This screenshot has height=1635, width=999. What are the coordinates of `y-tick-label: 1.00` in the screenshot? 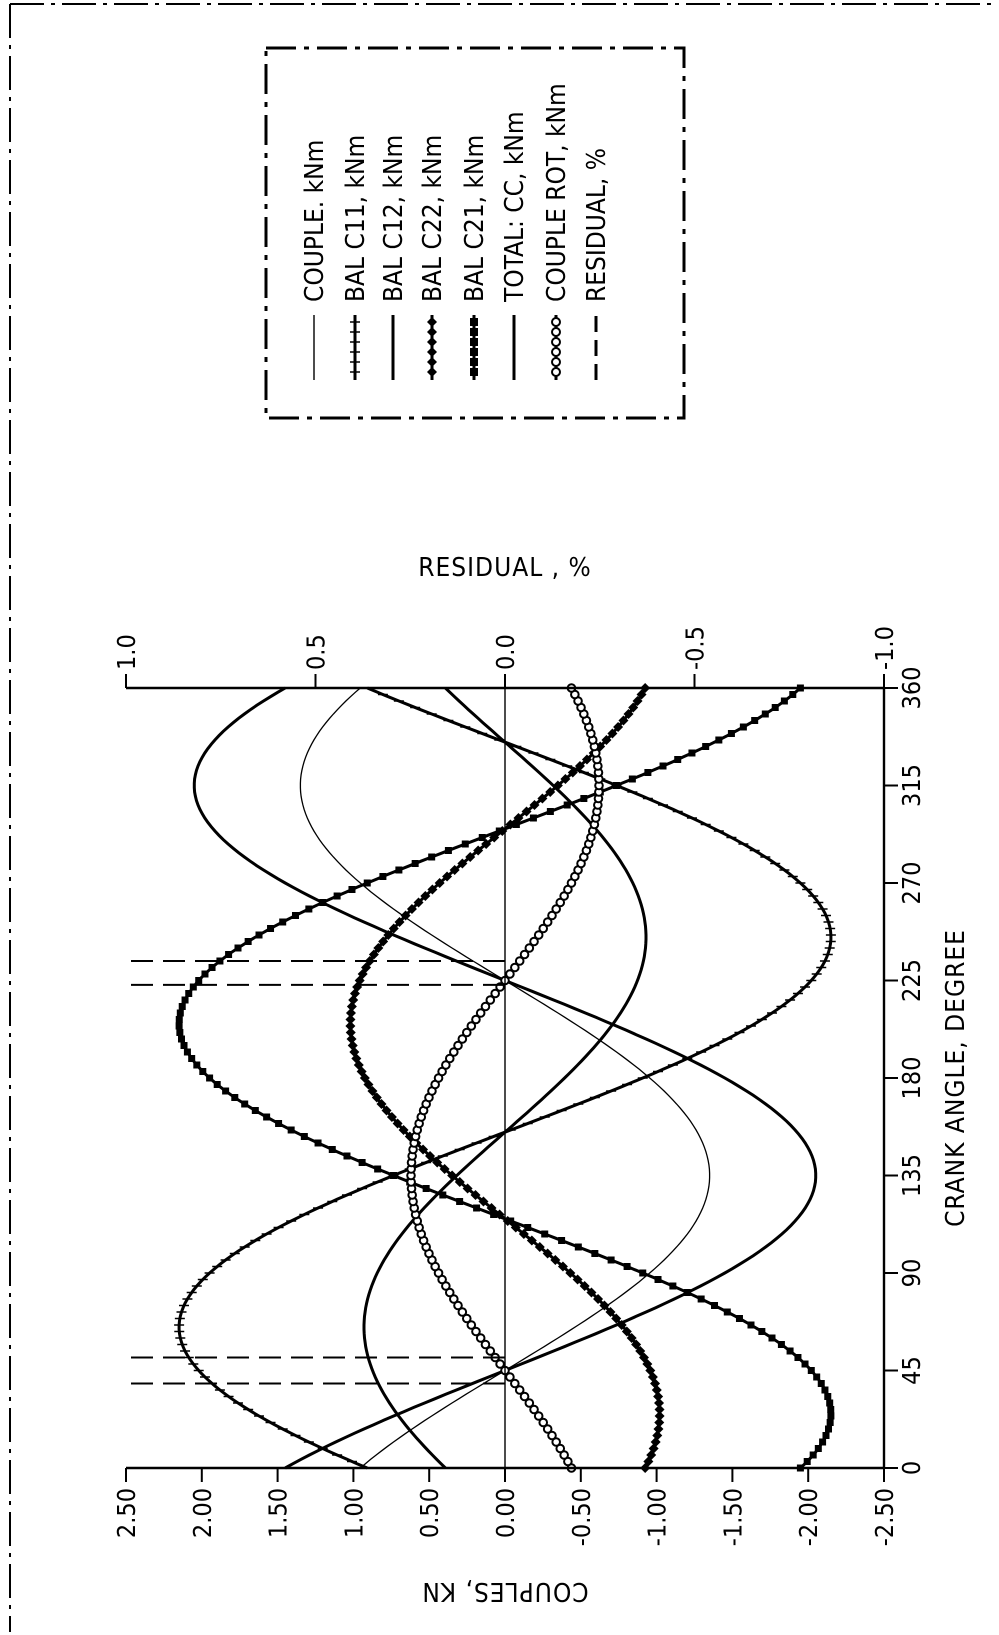 It's located at (353, 1513).